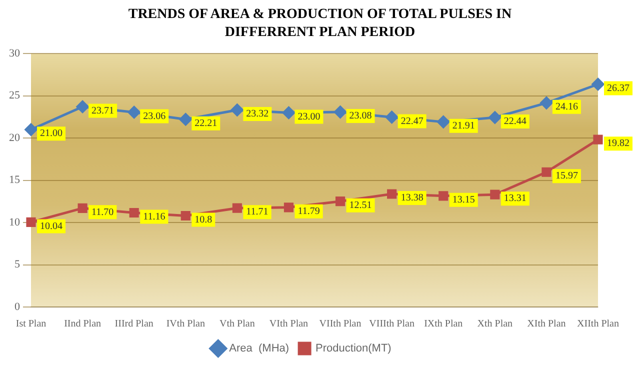 This screenshot has width=640, height=367. I want to click on data-label: 13.38, so click(412, 198).